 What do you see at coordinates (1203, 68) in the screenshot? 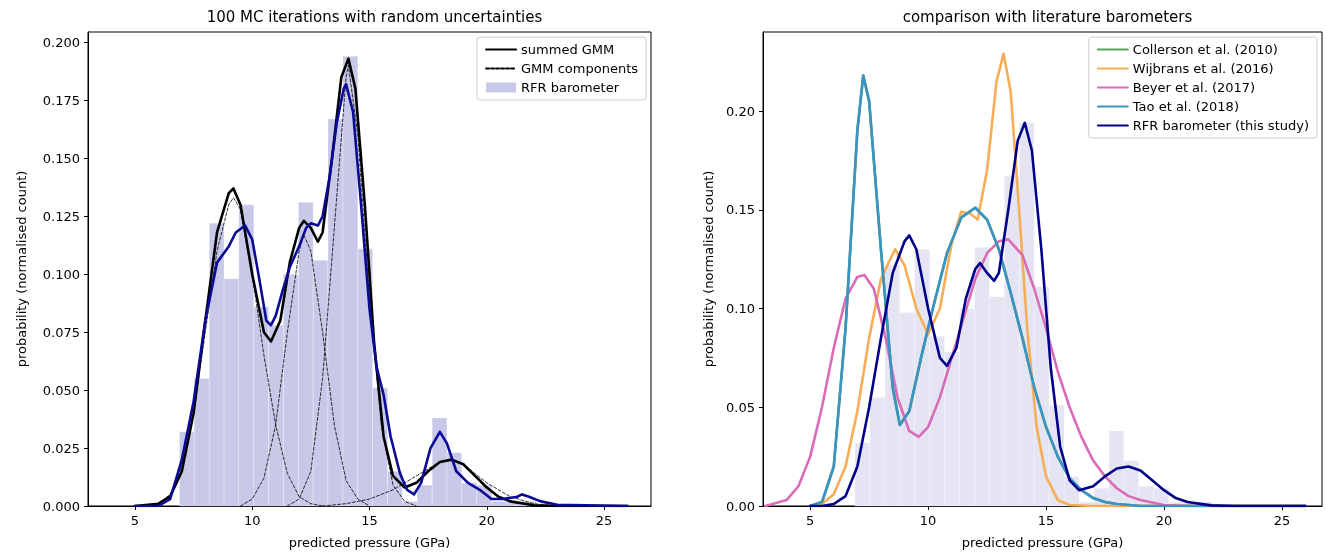
I see `legend-label: Wijbrans et al. (2016)` at bounding box center [1203, 68].